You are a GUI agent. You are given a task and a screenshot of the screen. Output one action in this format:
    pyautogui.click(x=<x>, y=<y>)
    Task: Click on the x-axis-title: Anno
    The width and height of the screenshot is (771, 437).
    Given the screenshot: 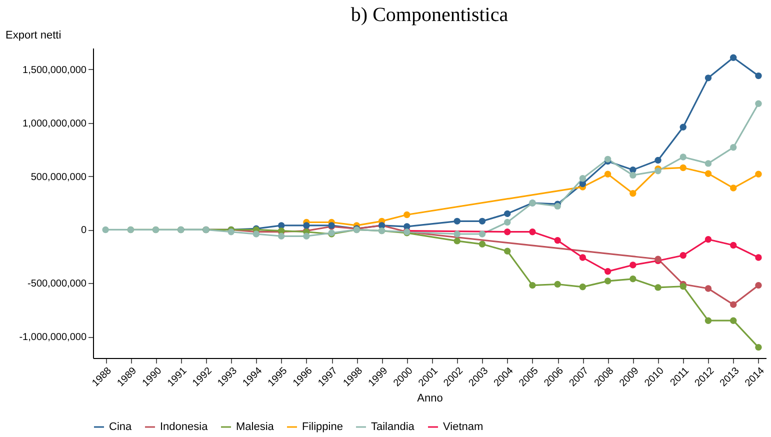 What is the action you would take?
    pyautogui.click(x=430, y=398)
    